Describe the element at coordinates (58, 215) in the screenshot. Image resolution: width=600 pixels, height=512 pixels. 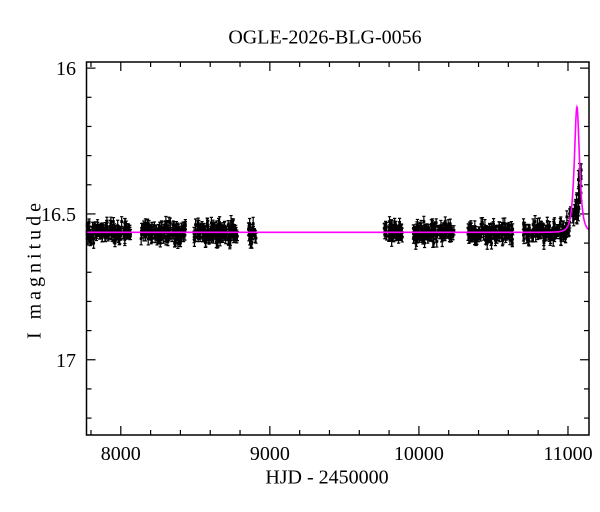
I see `y-tick-label: 16.5` at that location.